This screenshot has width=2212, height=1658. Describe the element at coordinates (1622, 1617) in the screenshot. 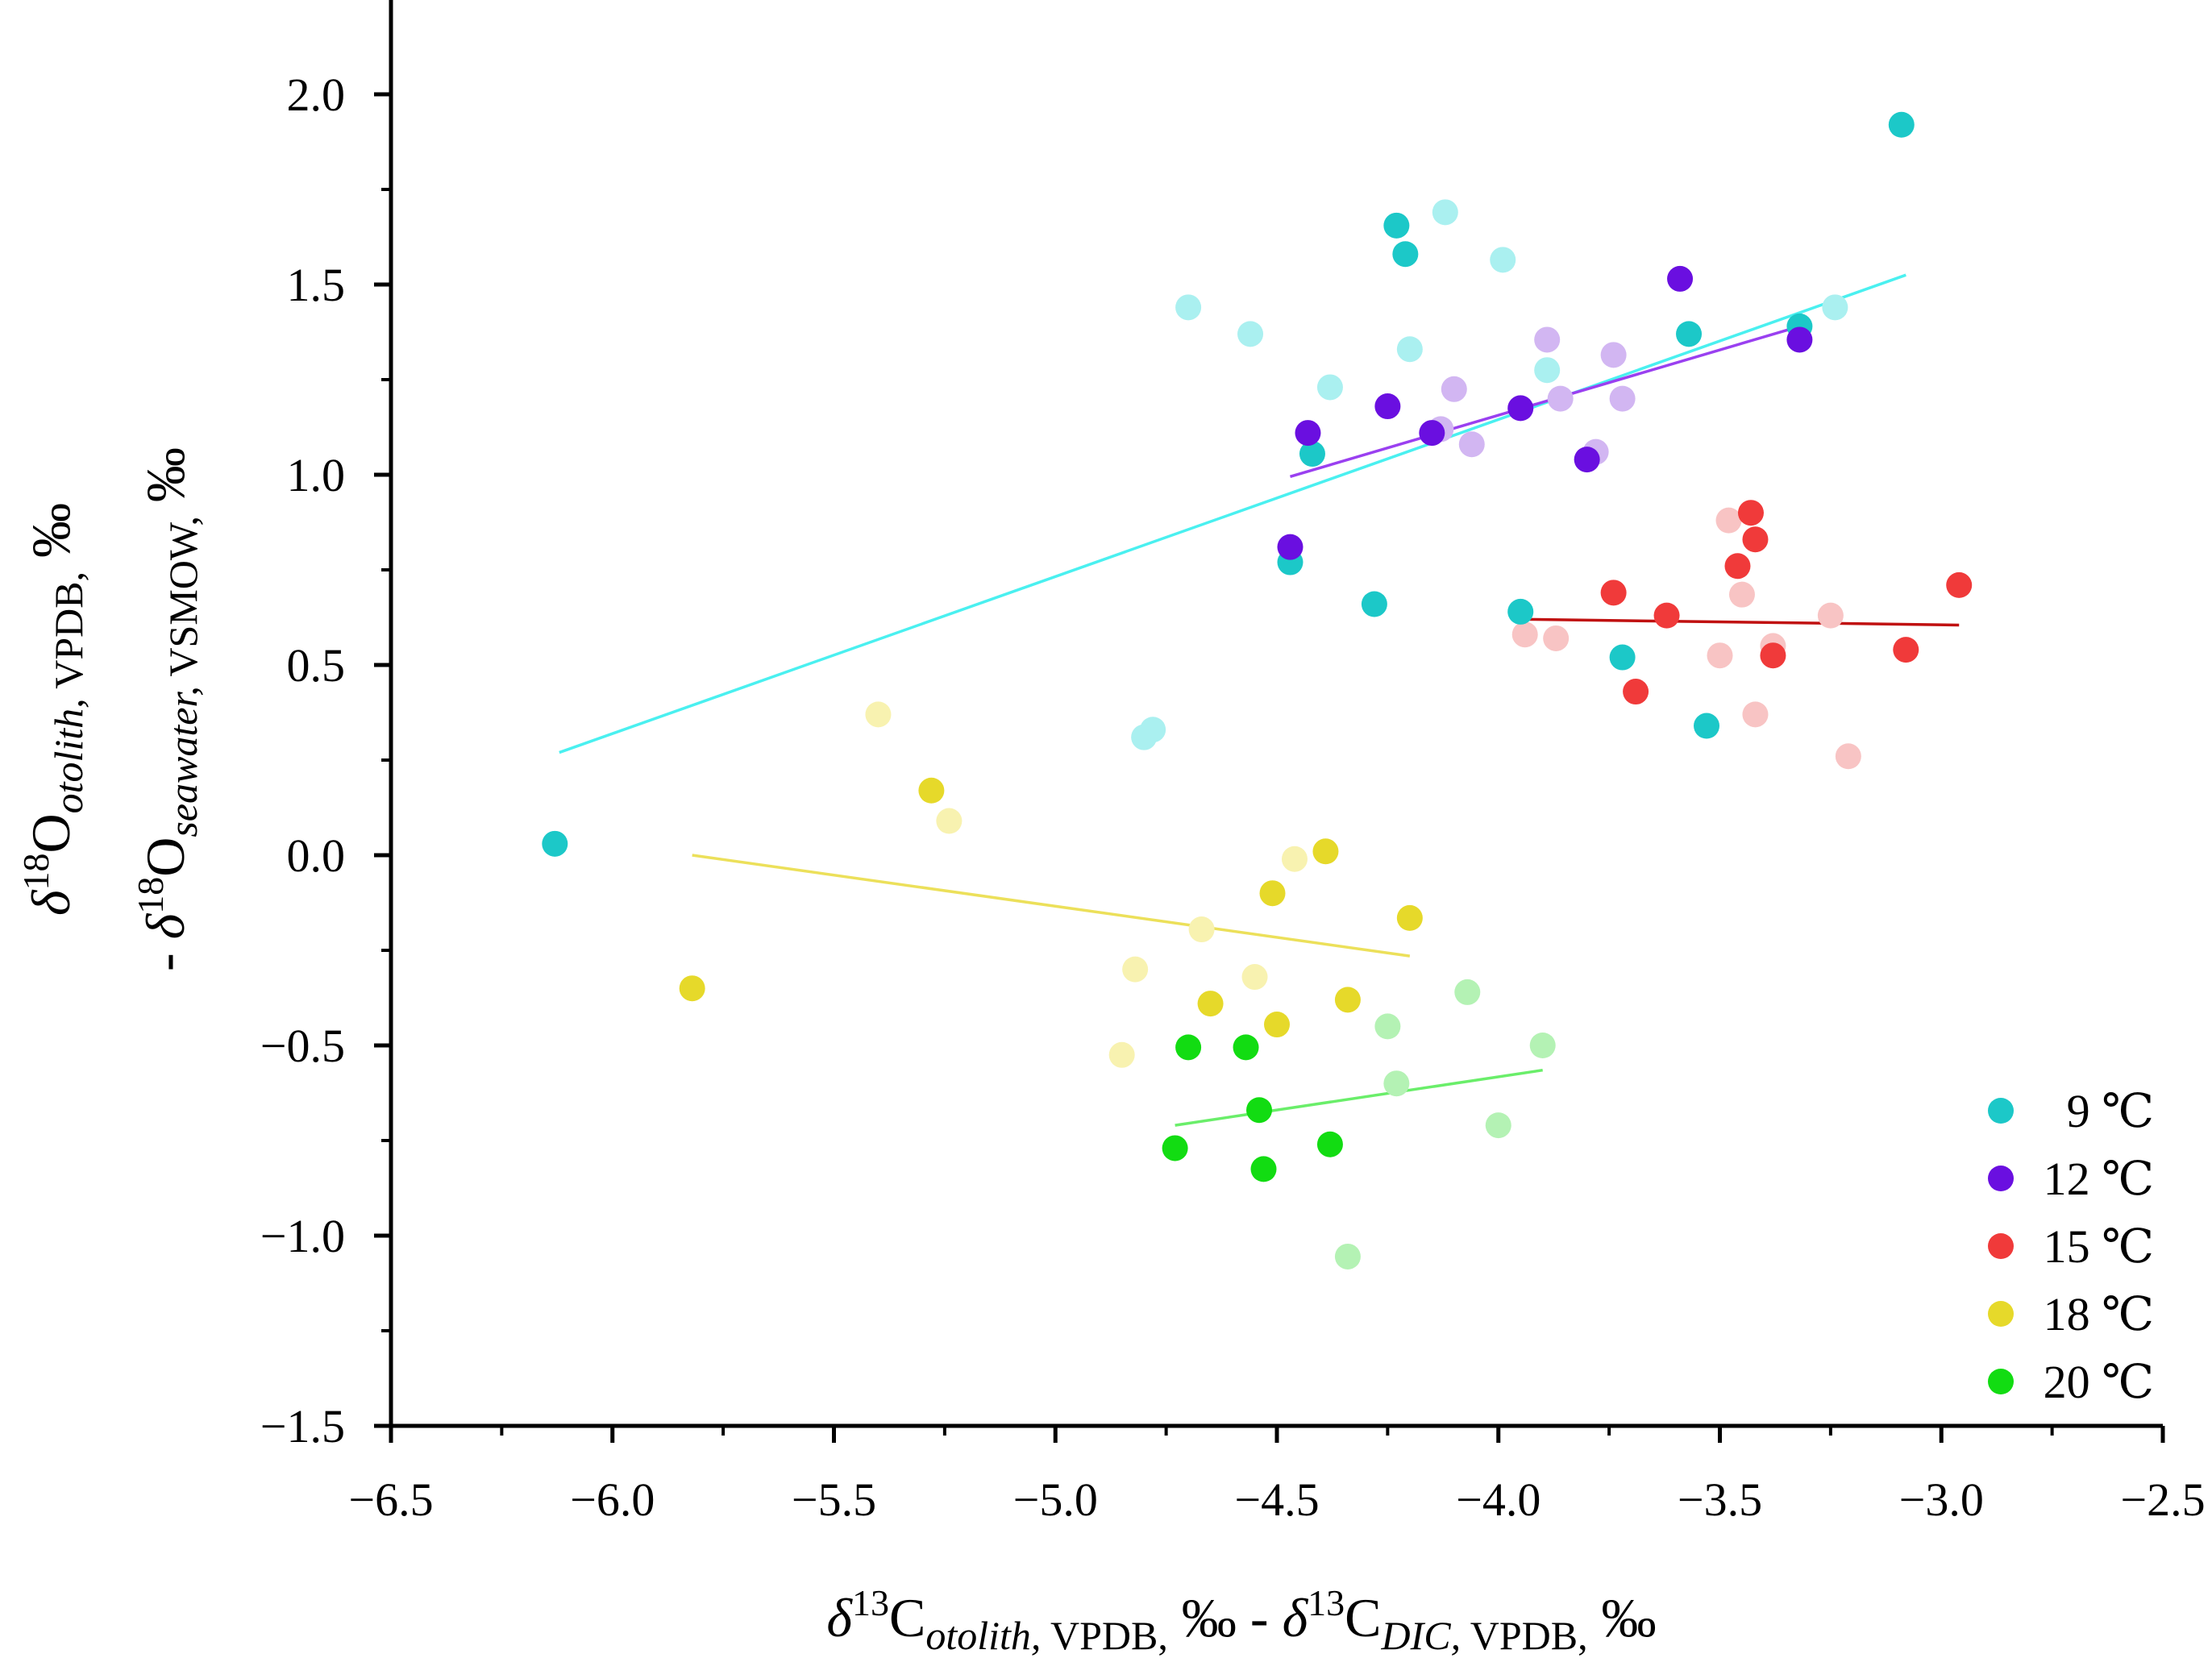

I see `x-title-unit2: ‰` at that location.